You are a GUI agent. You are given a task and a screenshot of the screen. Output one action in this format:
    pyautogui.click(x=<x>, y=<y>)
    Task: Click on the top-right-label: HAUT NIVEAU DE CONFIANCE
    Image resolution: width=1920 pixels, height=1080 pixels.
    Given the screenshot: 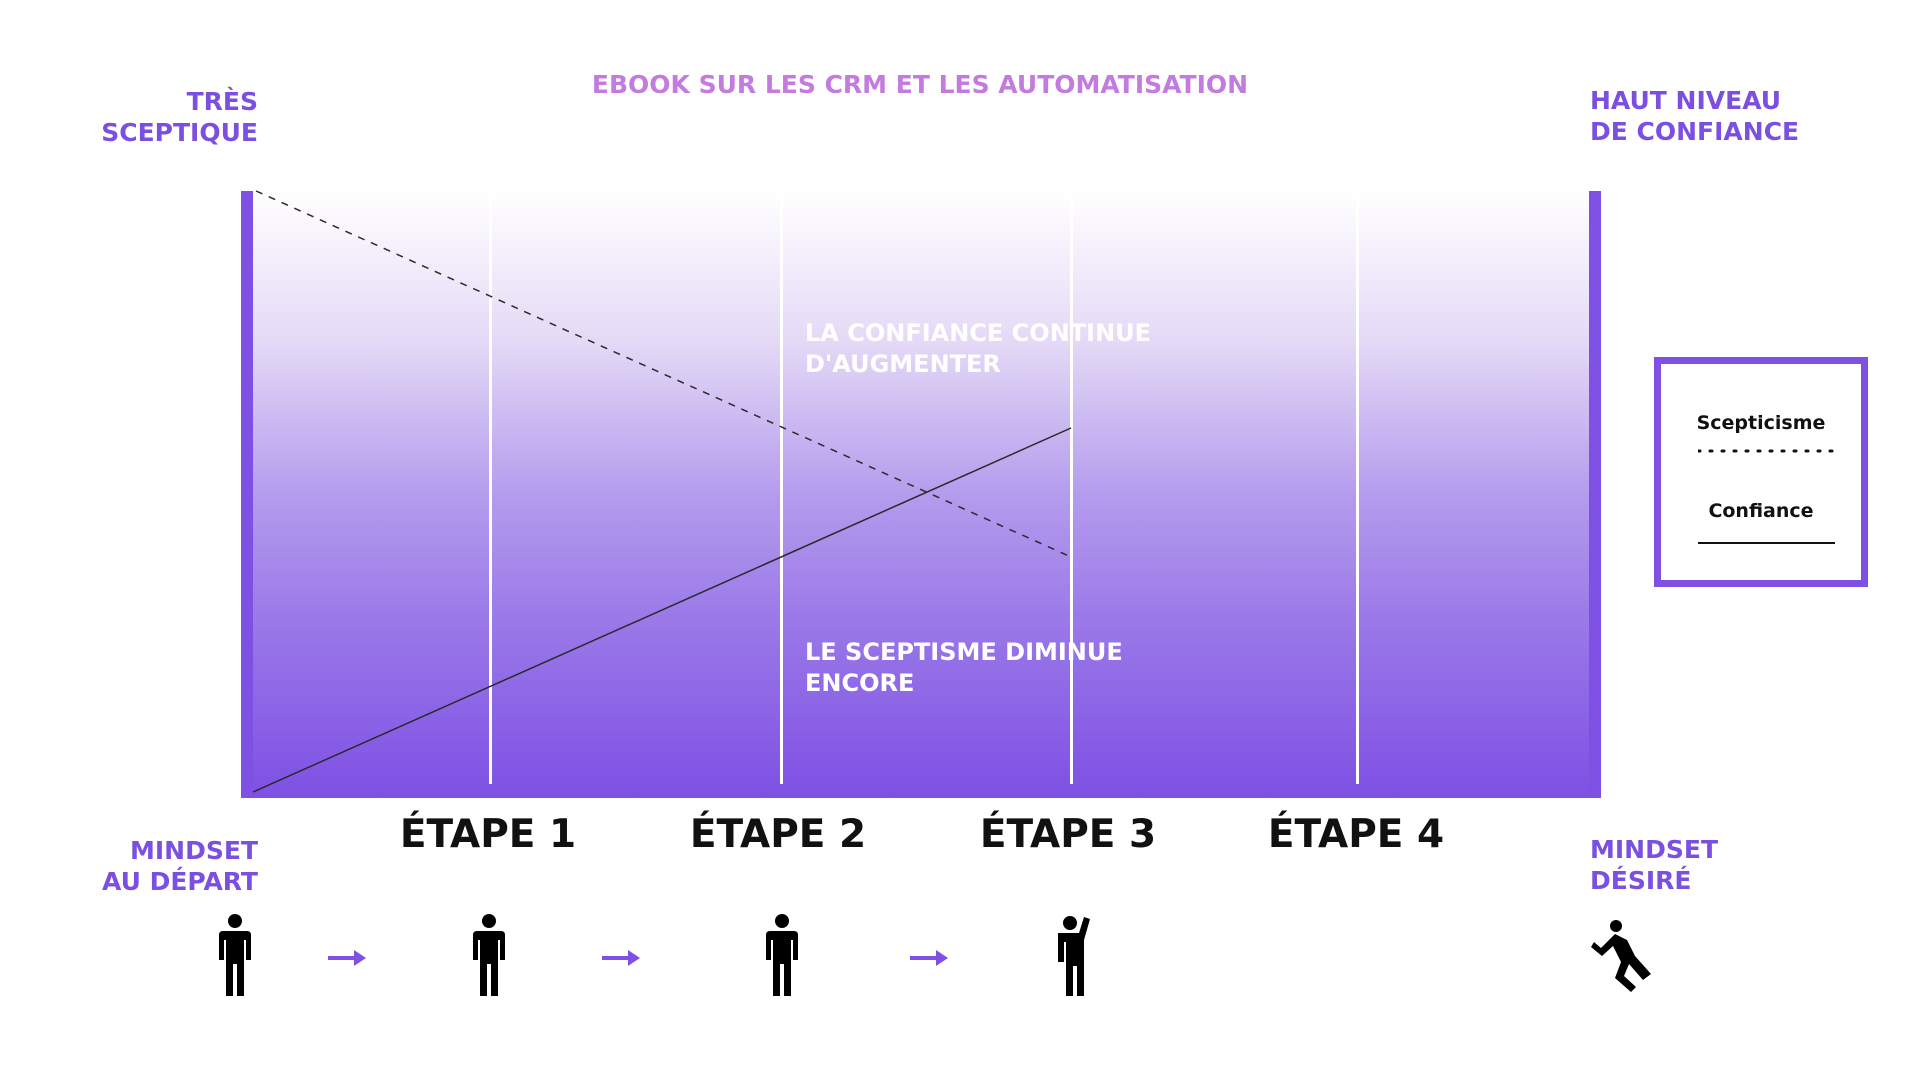 What is the action you would take?
    pyautogui.click(x=1694, y=116)
    